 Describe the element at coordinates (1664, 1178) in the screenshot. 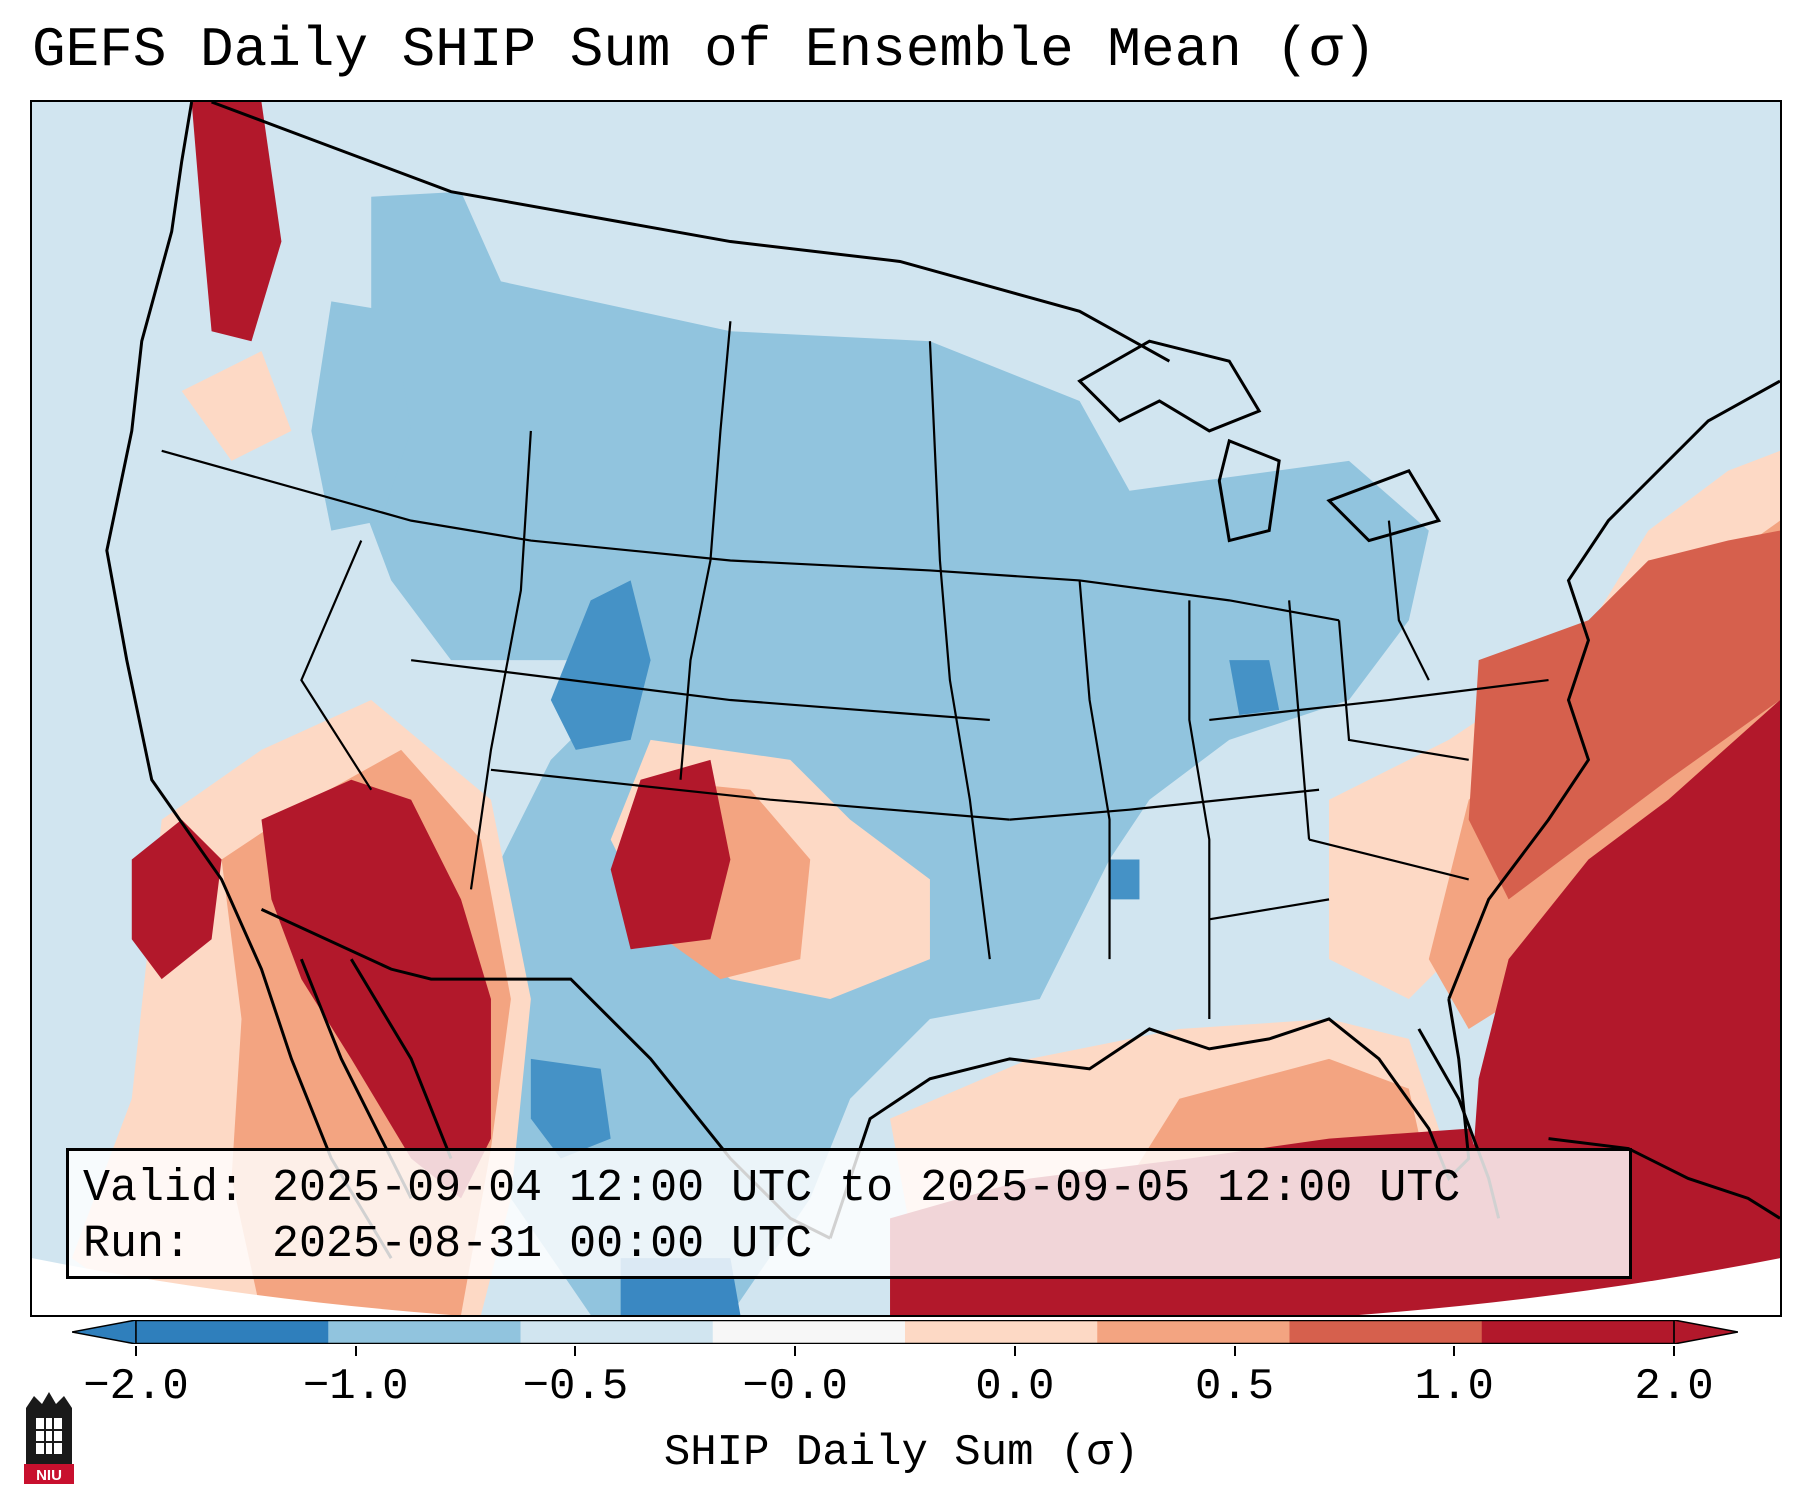

I see `cuba-outline` at that location.